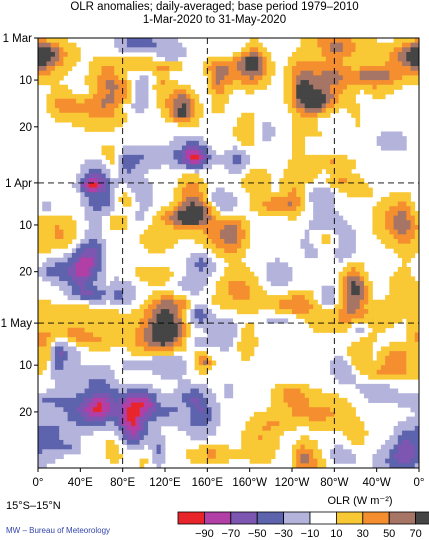  Describe the element at coordinates (58, 530) in the screenshot. I see `credit-label: MW – Bureau of Meteorology` at that location.